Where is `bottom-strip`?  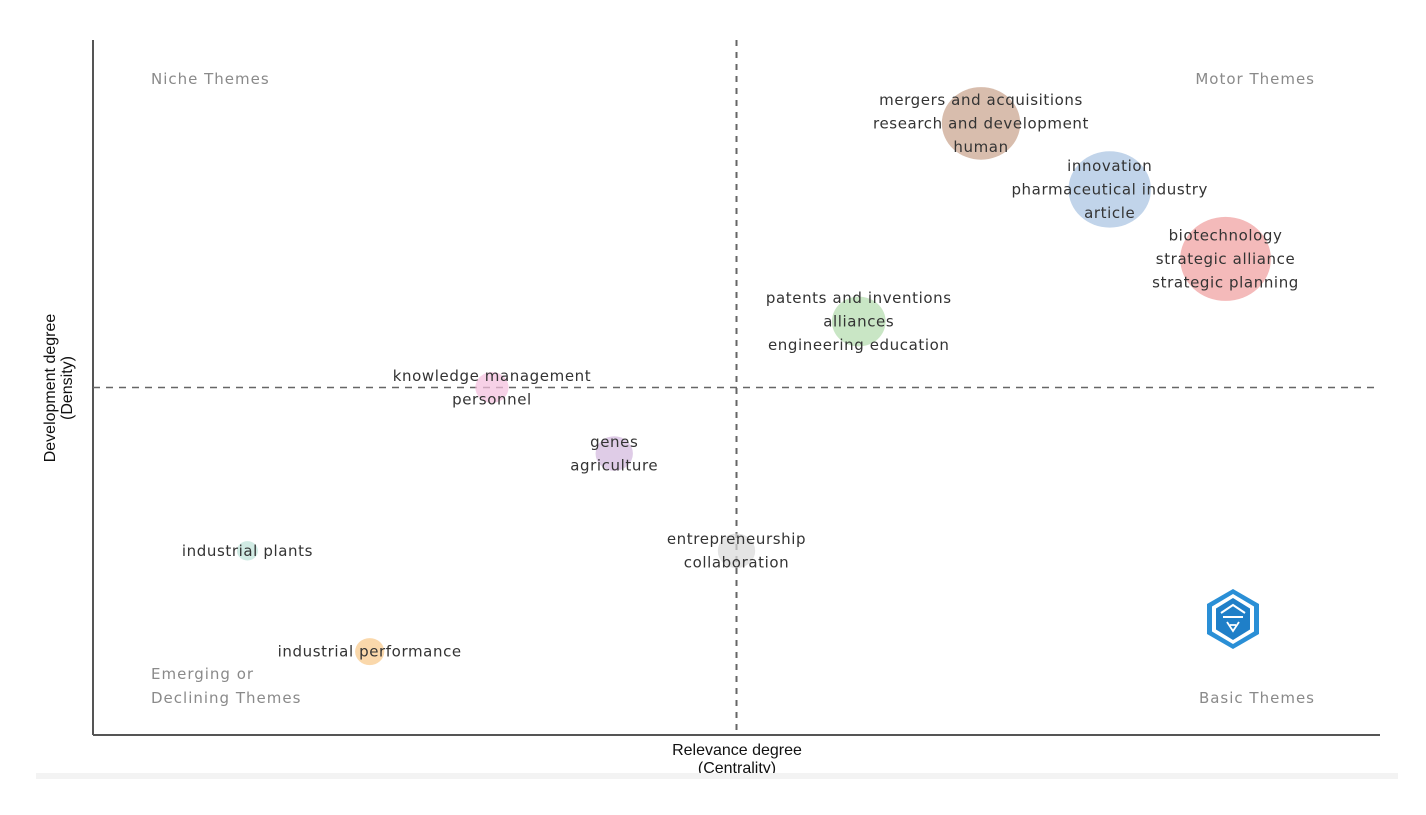 bottom-strip is located at coordinates (717, 776).